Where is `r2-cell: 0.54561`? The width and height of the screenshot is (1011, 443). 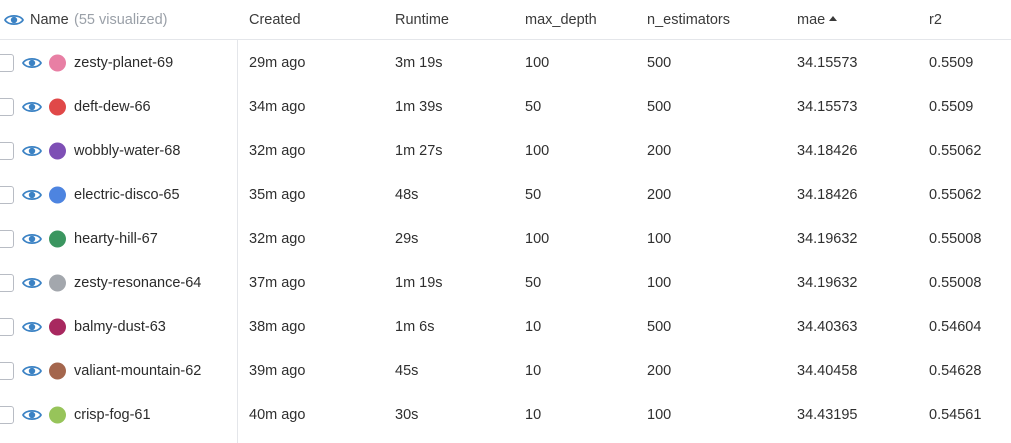
r2-cell: 0.54561 is located at coordinates (955, 415).